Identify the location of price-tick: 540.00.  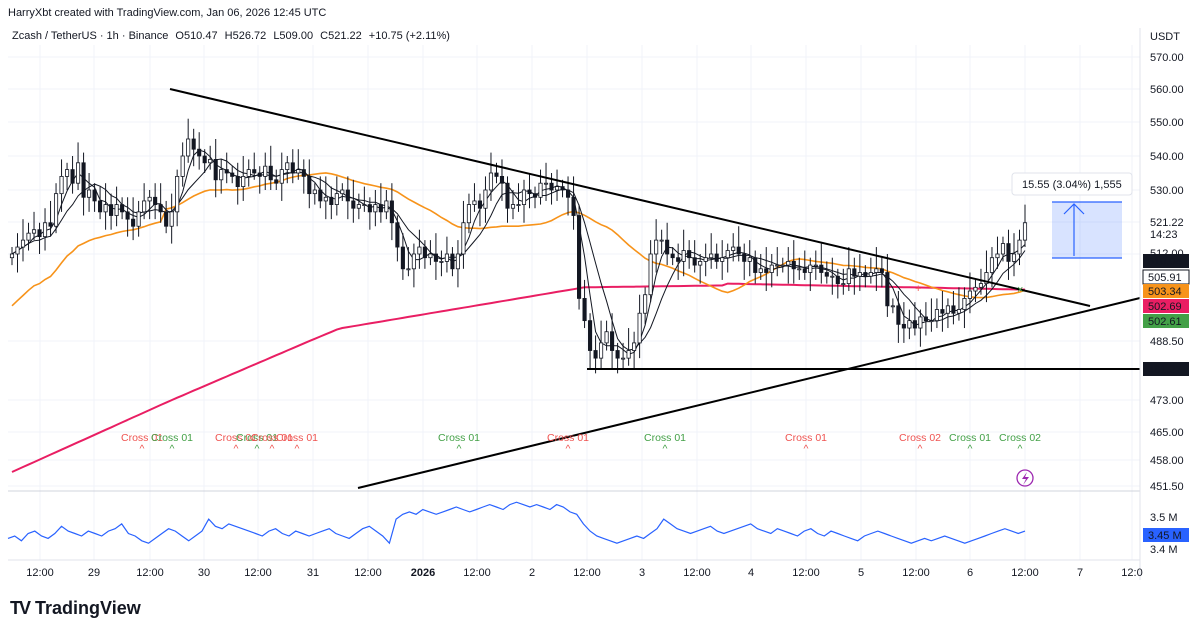
(1167, 157).